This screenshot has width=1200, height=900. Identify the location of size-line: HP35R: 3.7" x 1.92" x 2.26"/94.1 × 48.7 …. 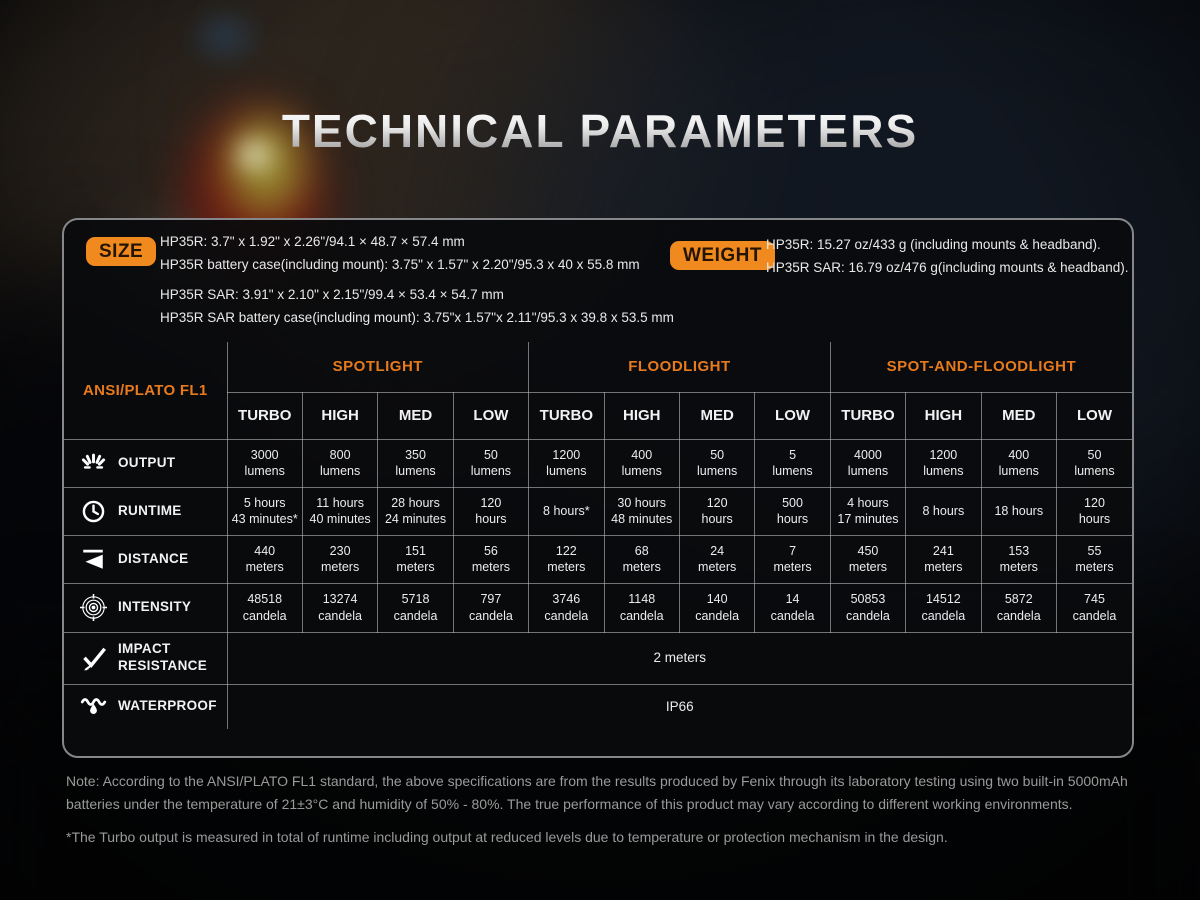
(312, 241).